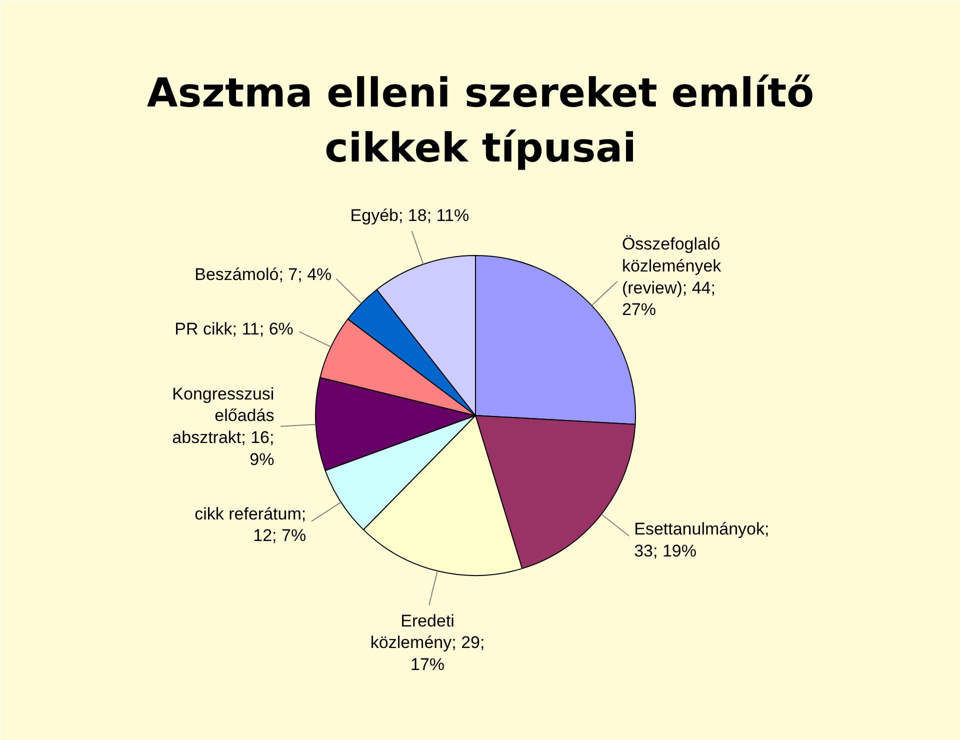 This screenshot has height=740, width=960. I want to click on slice-label: Beszámoló; 7; 4%, so click(263, 274).